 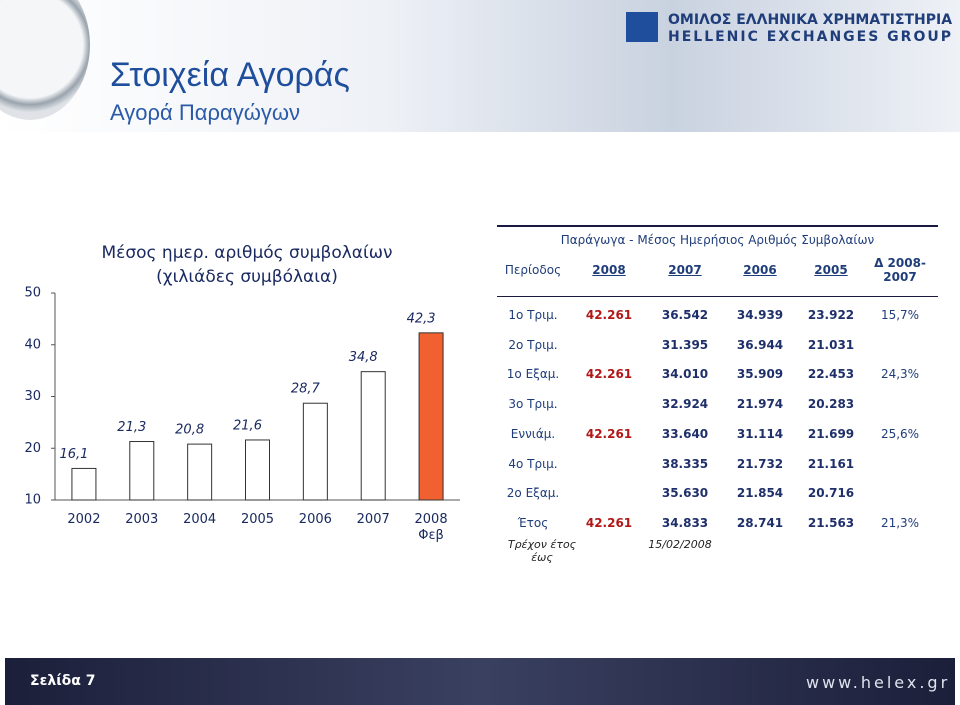 I want to click on cell: 34.010, so click(x=685, y=374).